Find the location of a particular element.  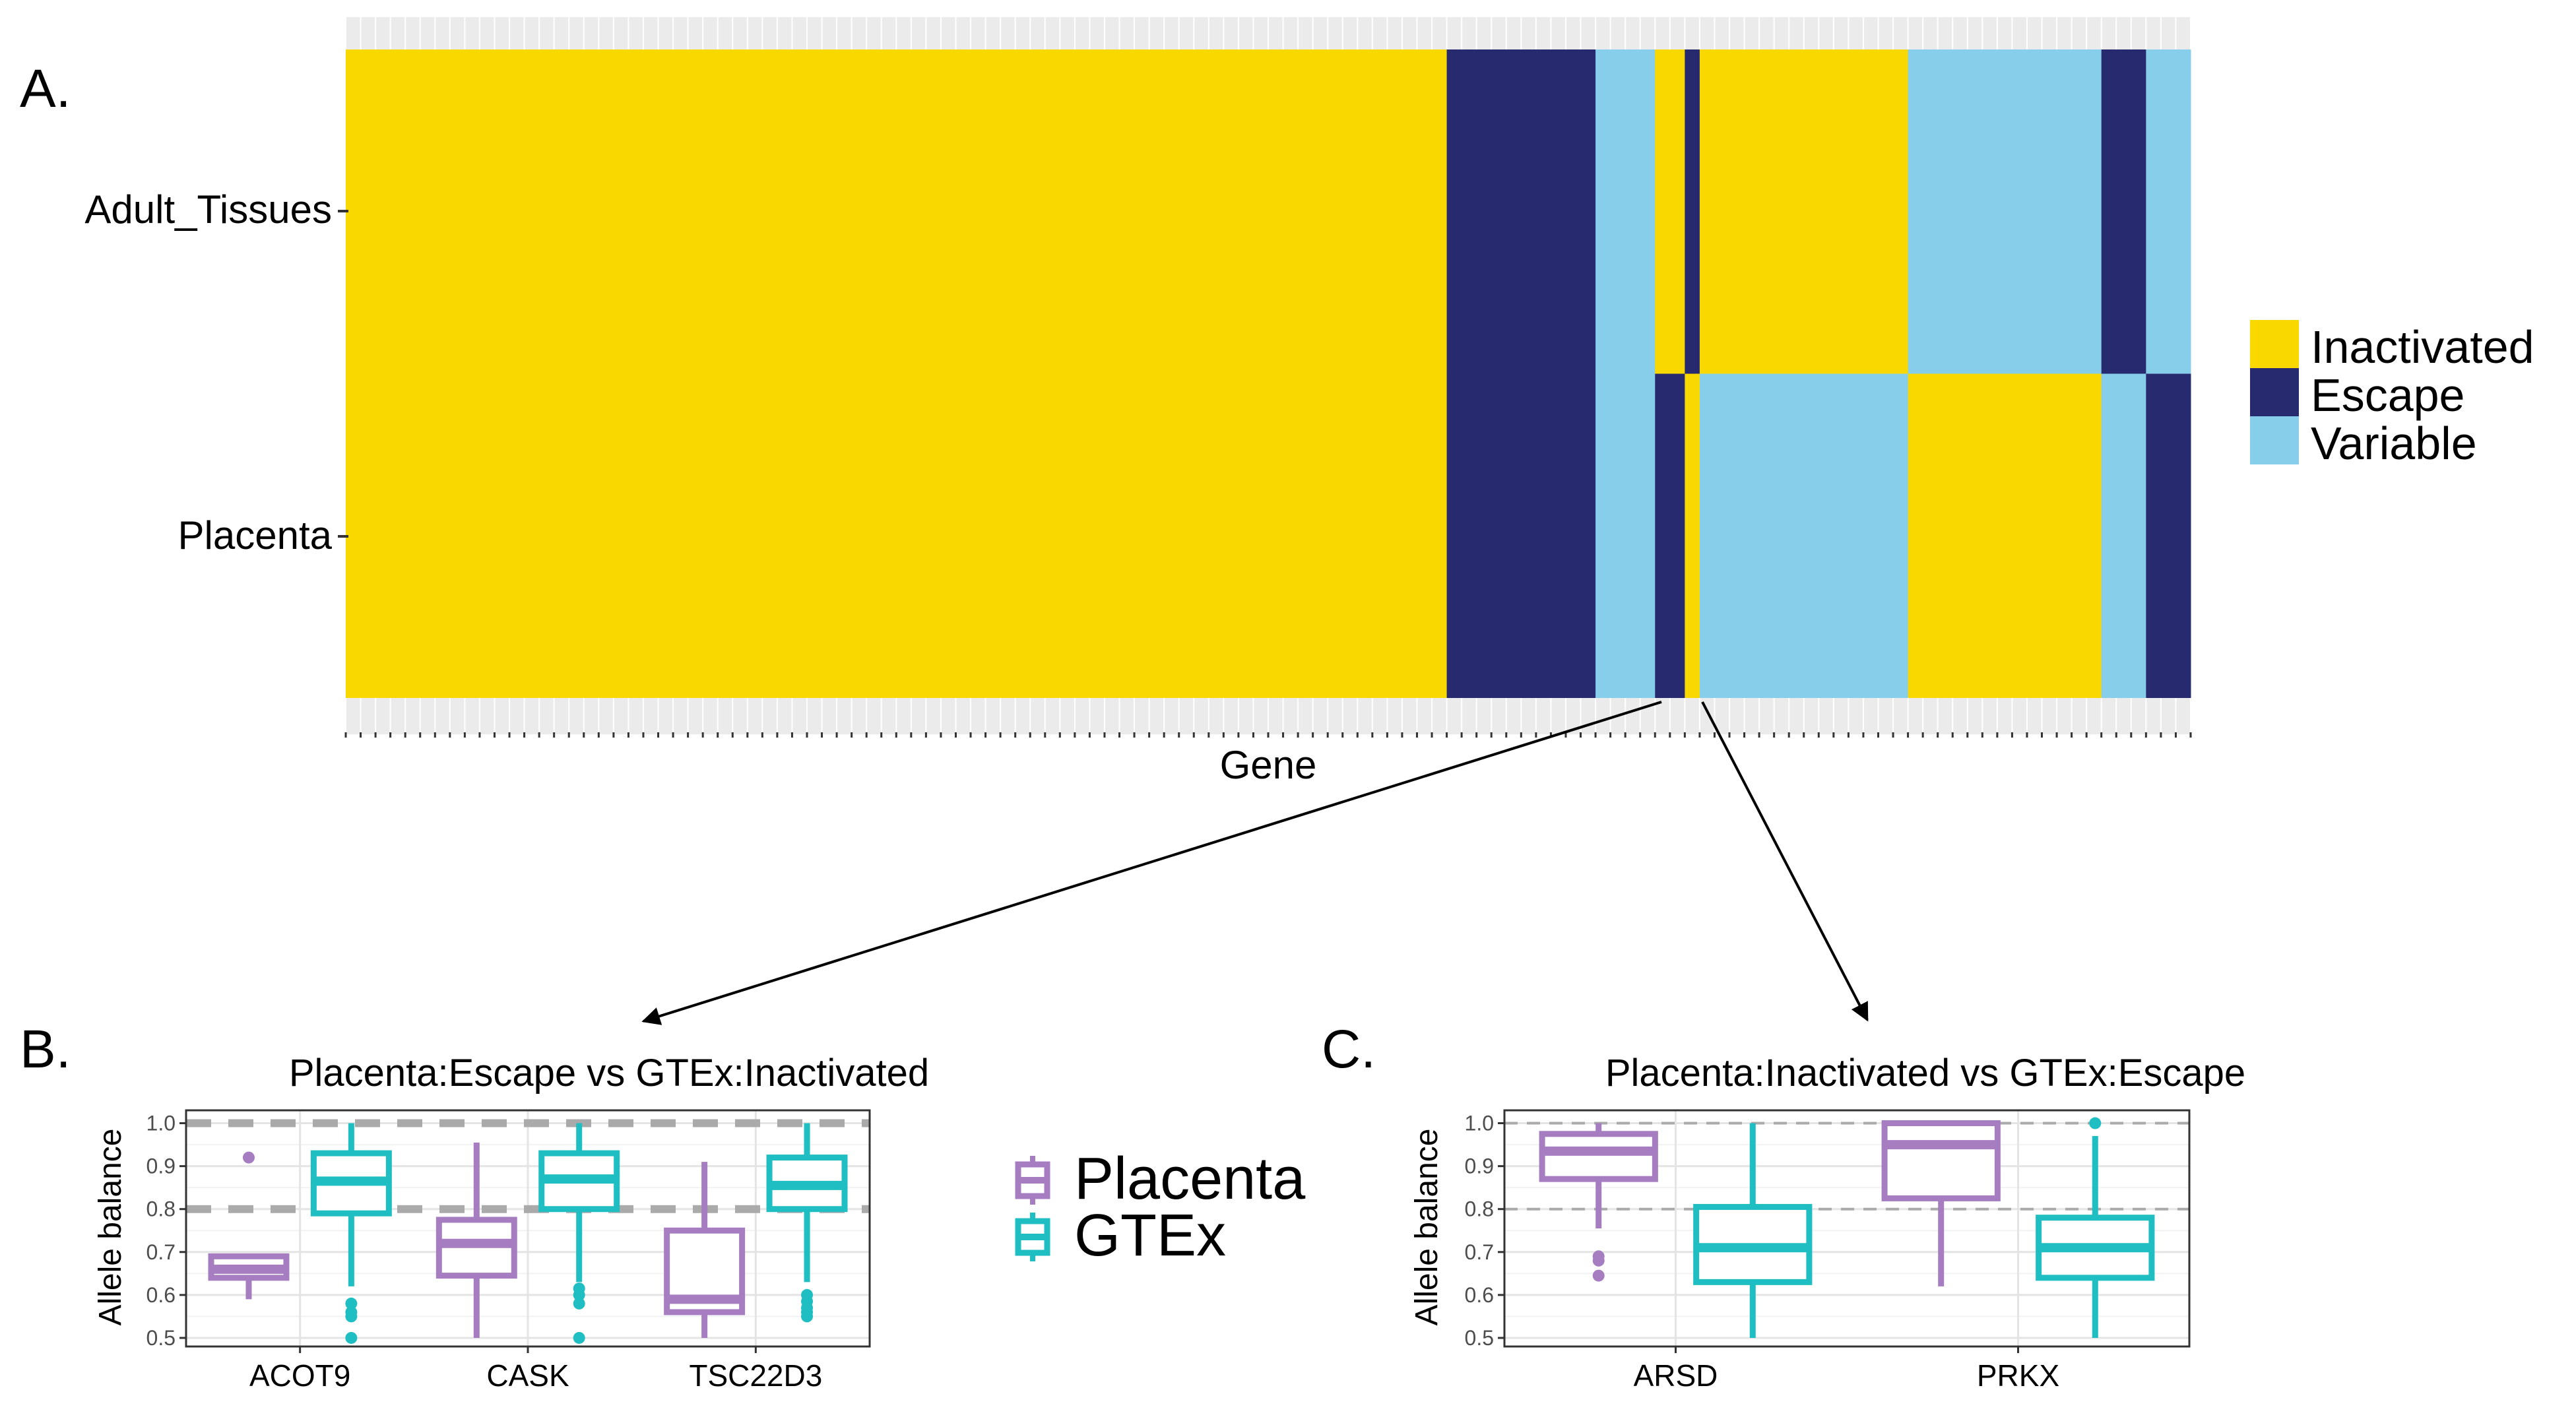

legend-label-escape: Escape is located at coordinates (2387, 395).